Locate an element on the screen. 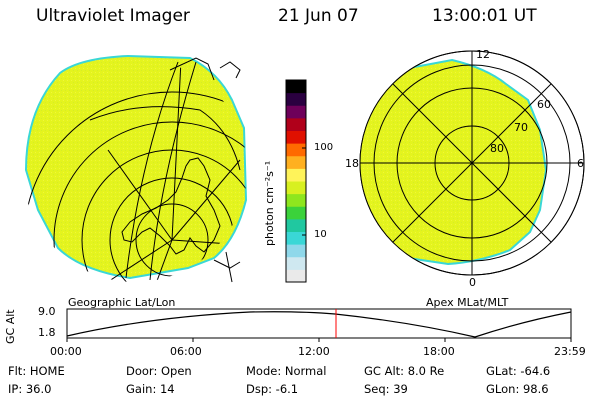 This screenshot has width=600, height=400. altitude-ytick-bottom: 1.8 is located at coordinates (47, 332).